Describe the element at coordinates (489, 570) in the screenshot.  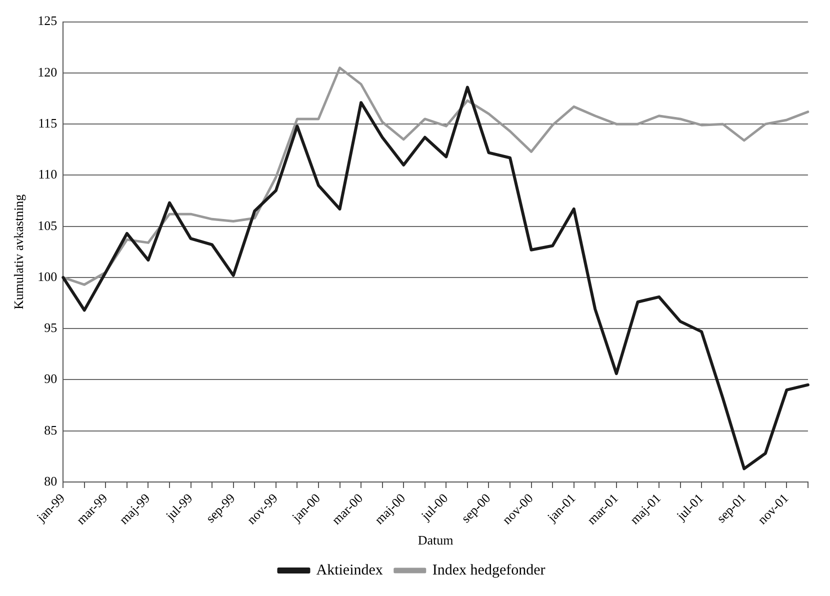
I see `legend-label: Index hedgefonder` at that location.